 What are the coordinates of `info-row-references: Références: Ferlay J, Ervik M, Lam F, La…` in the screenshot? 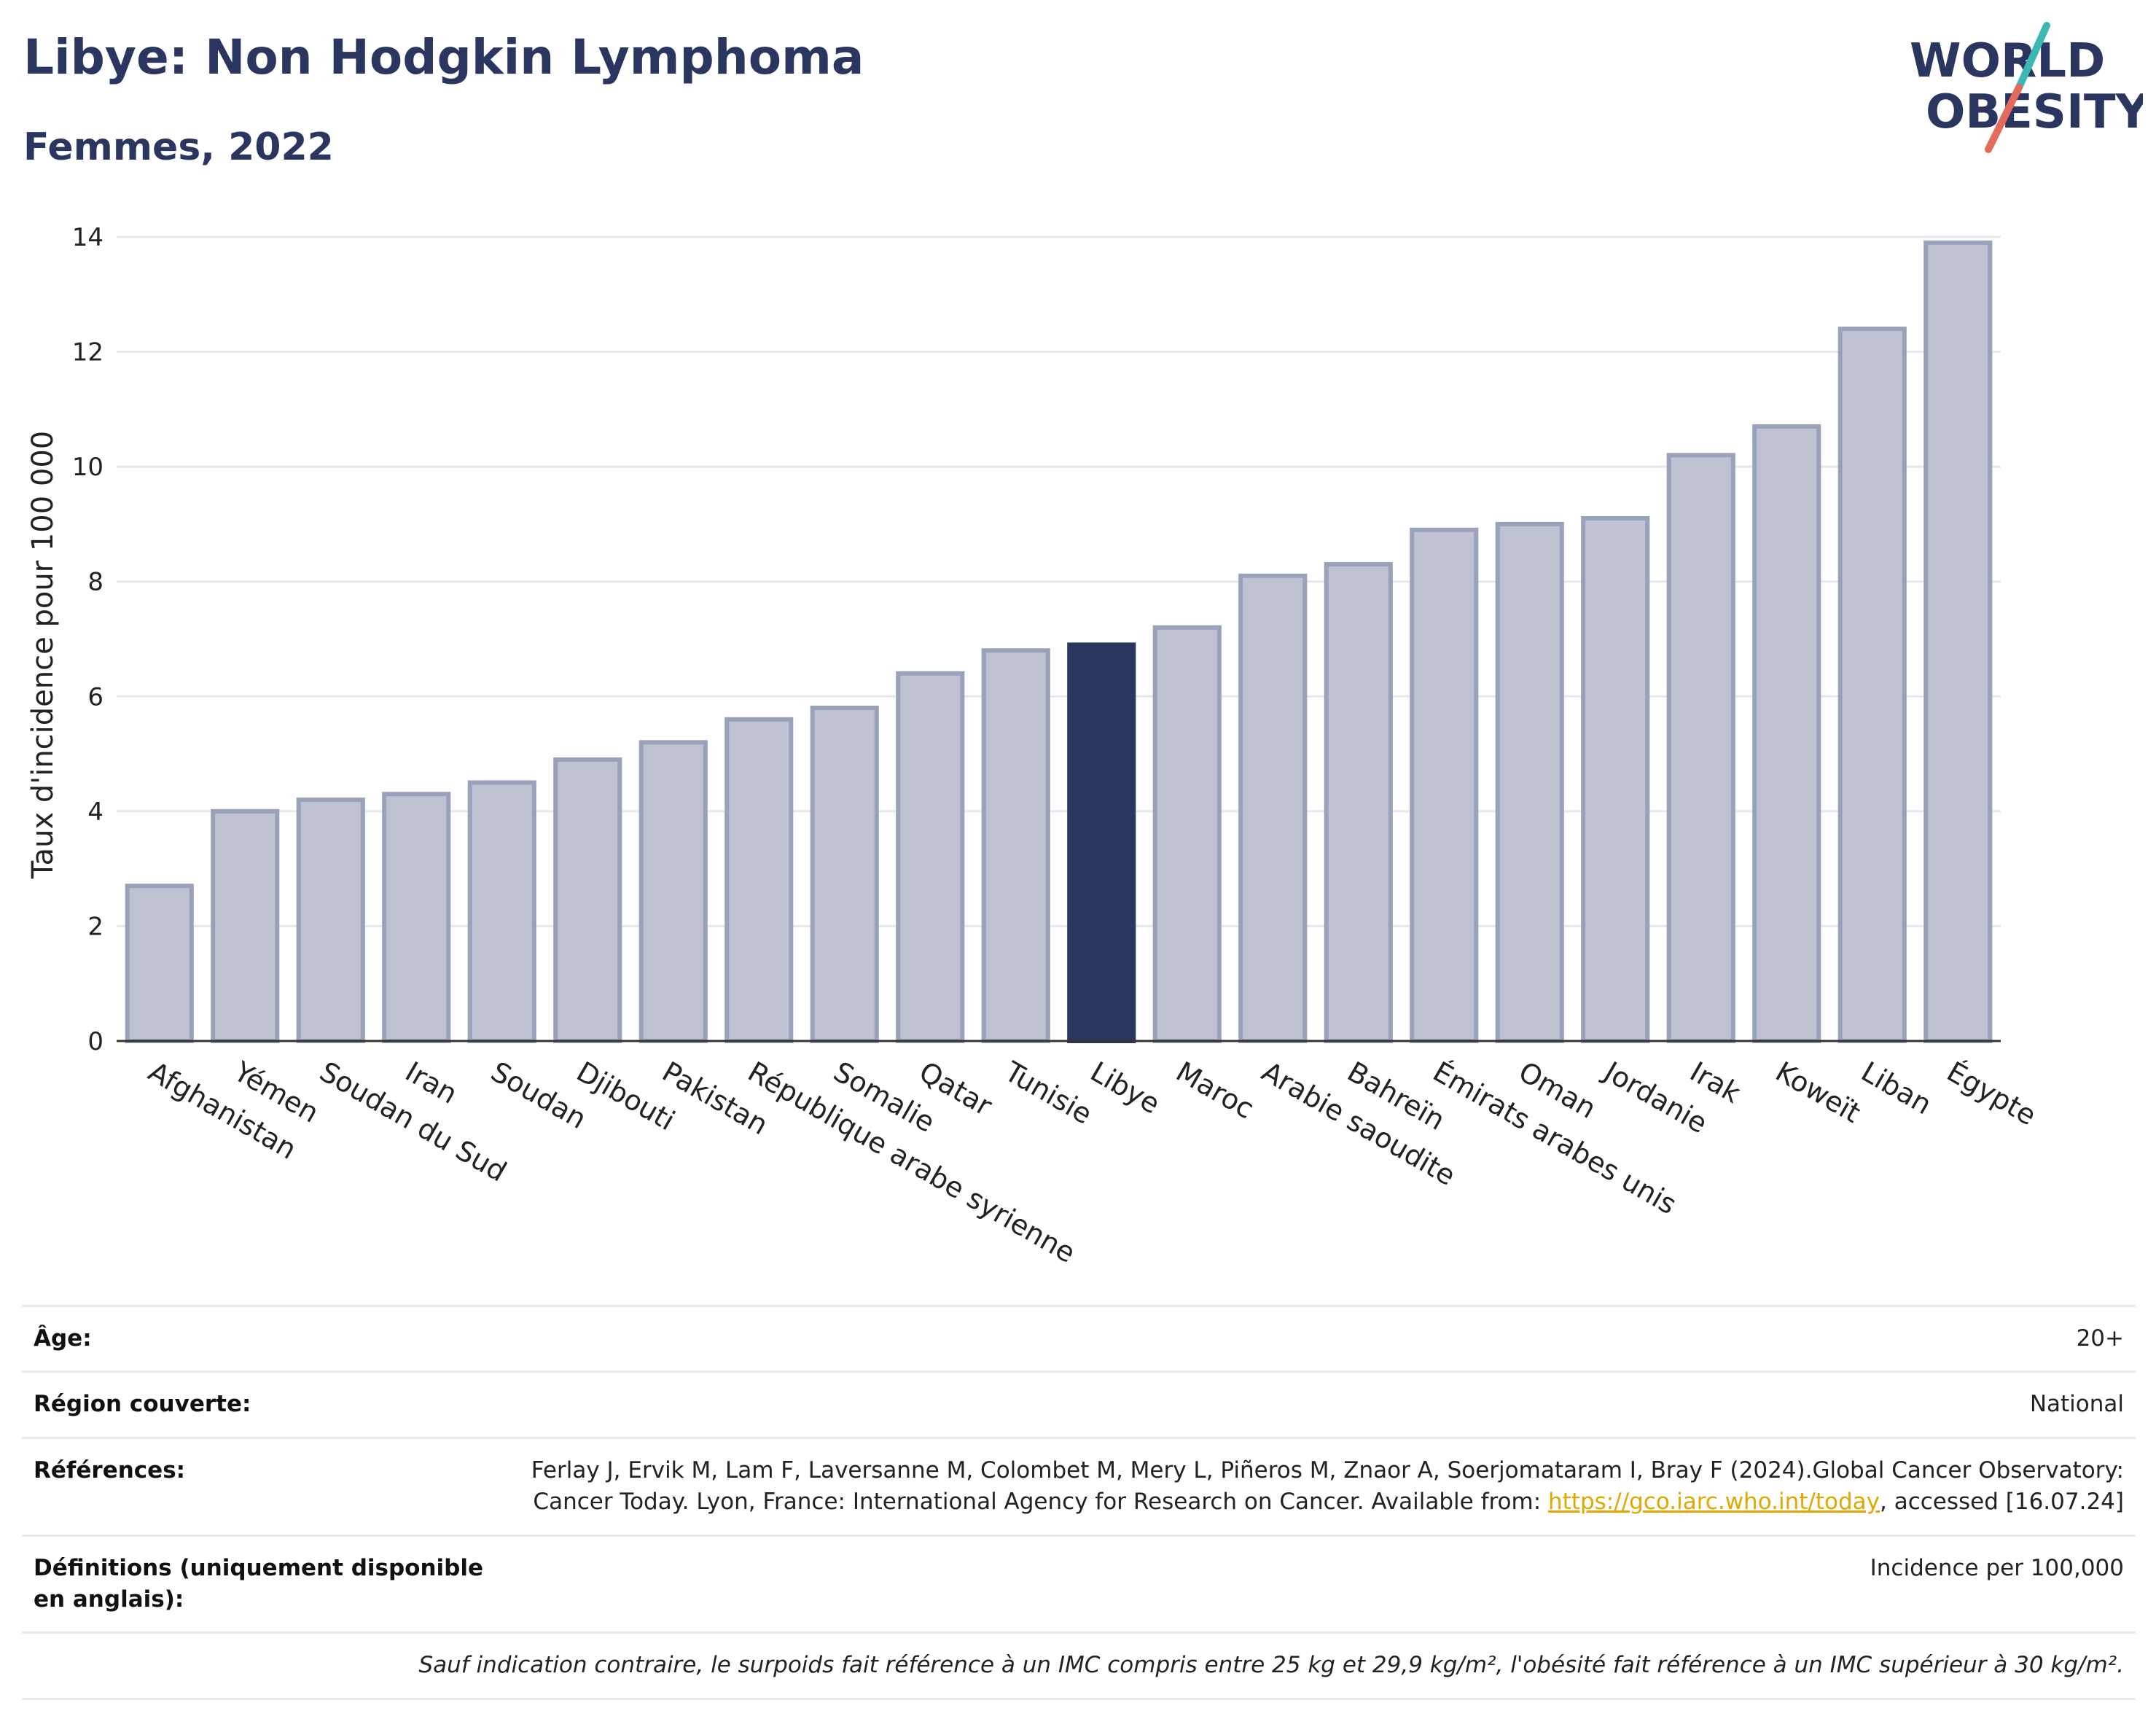 It's located at (1079, 1486).